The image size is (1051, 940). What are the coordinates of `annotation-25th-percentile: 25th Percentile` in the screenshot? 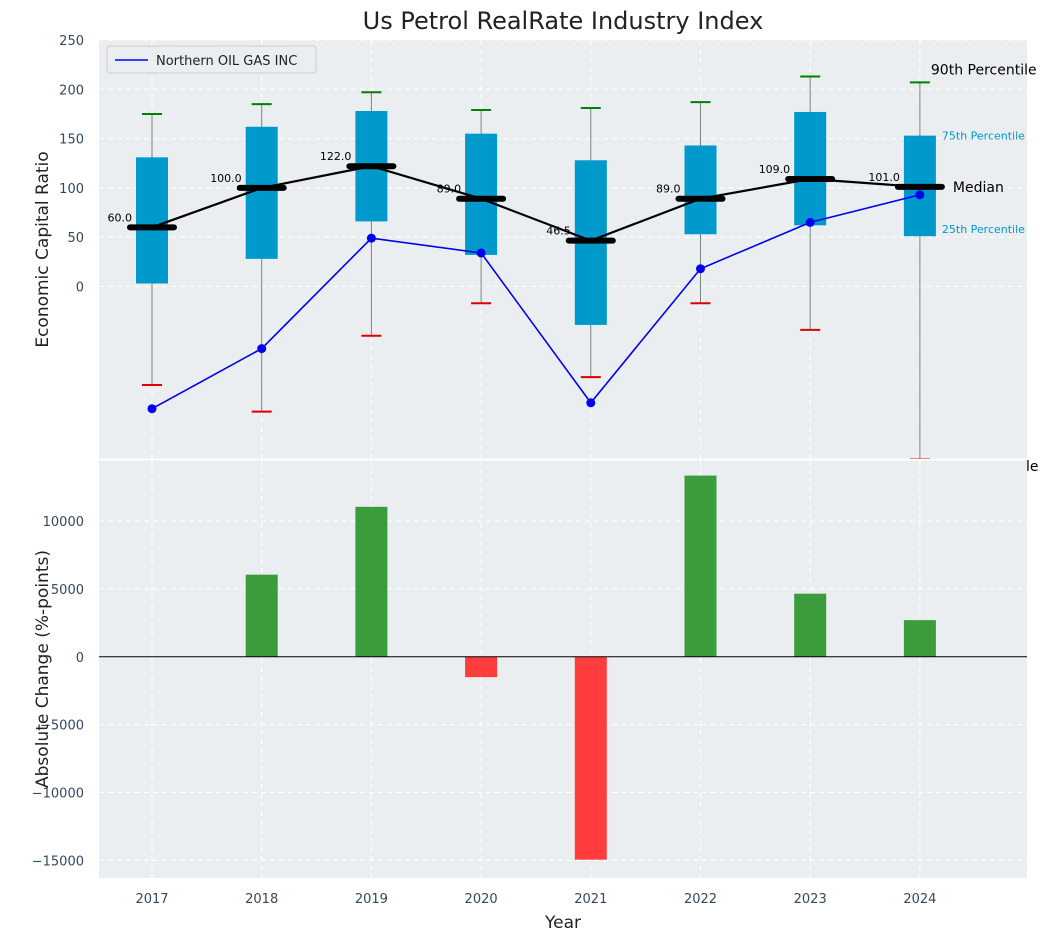 It's located at (983, 229).